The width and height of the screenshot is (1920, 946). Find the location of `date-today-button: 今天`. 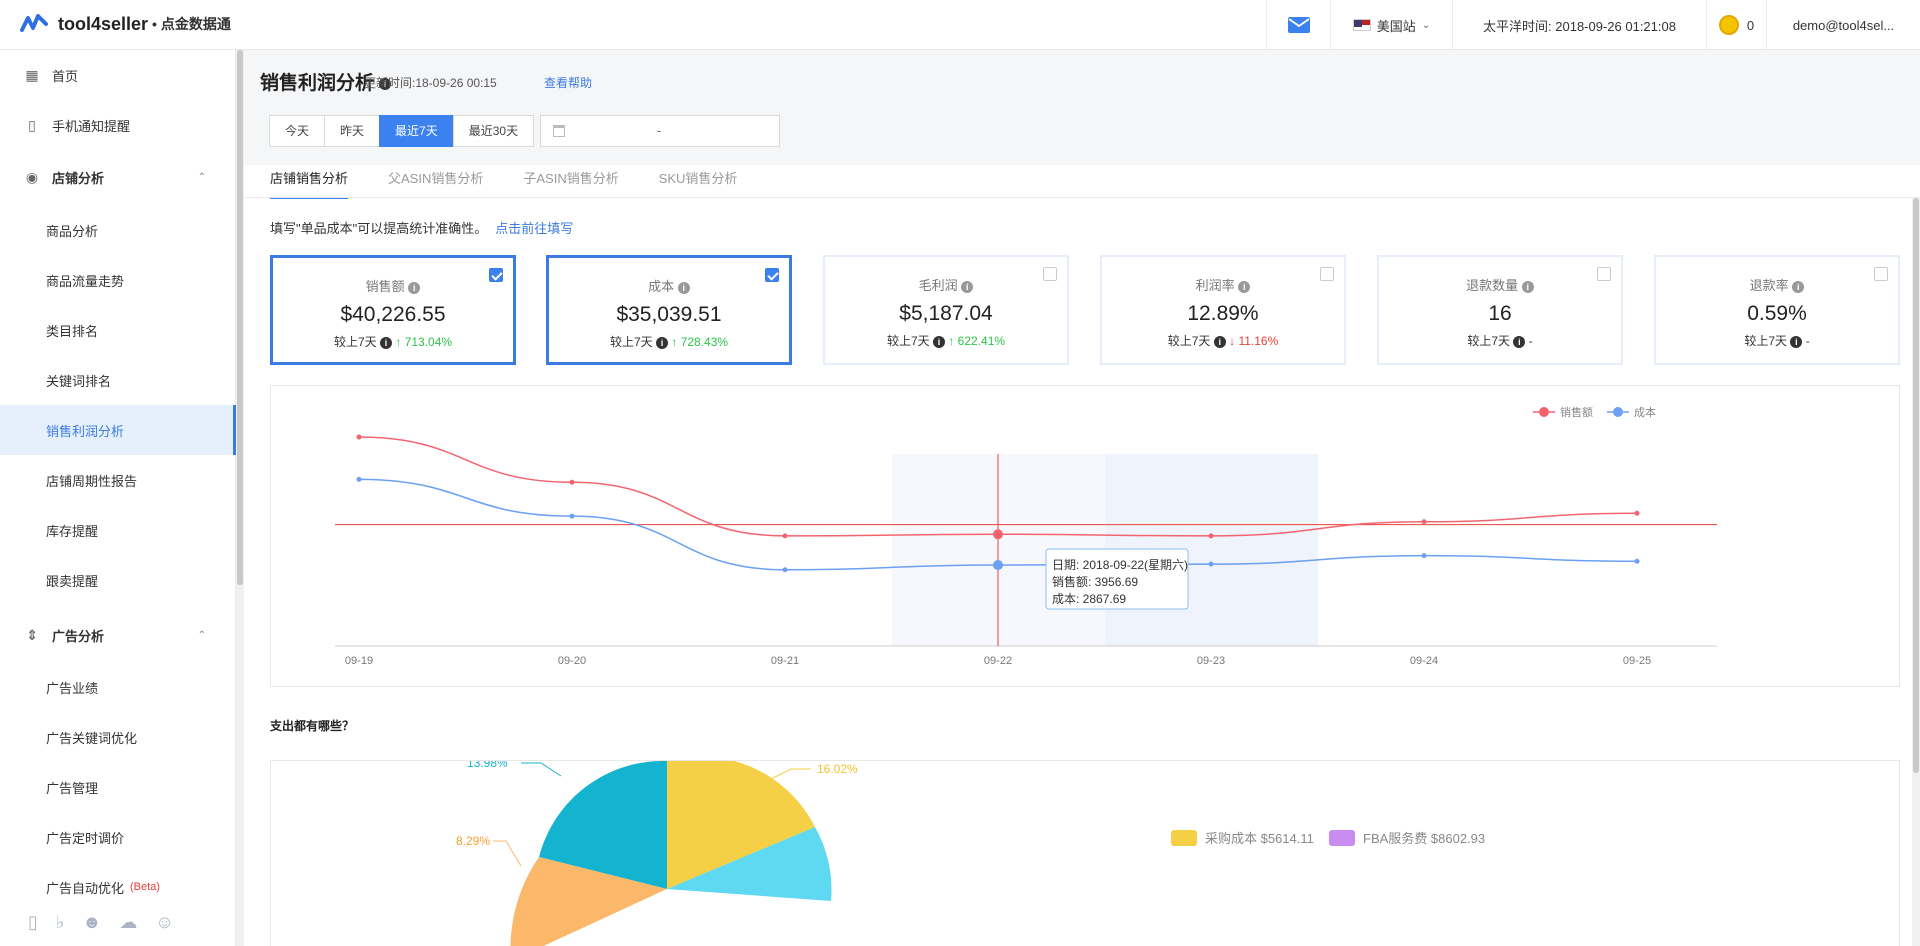

date-today-button: 今天 is located at coordinates (297, 131).